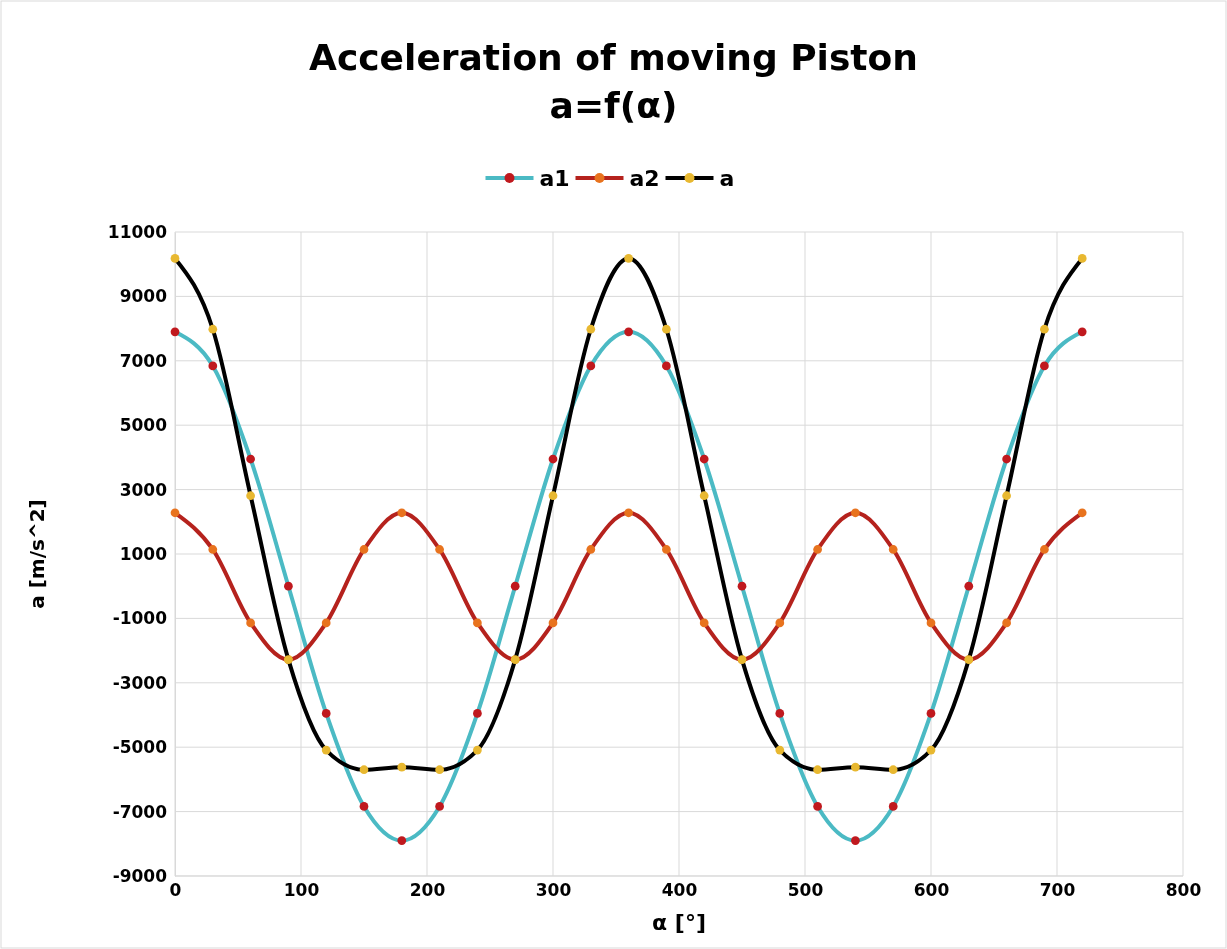  I want to click on x-tick-label: 200, so click(427, 890).